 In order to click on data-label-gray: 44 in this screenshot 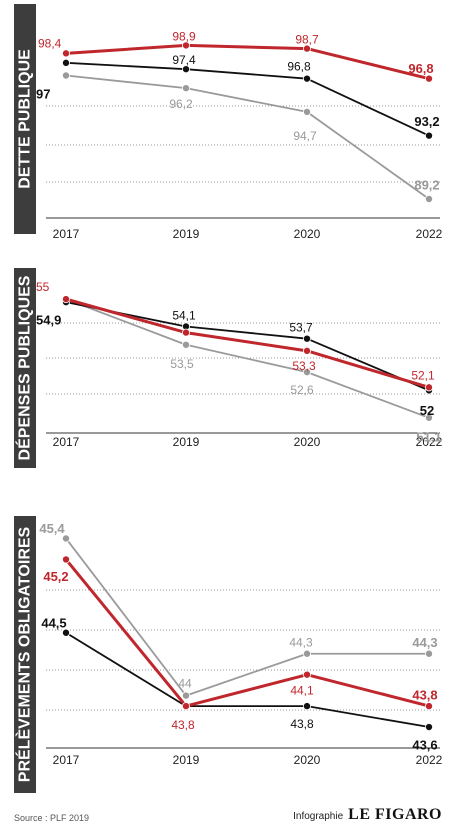, I will do `click(185, 684)`.